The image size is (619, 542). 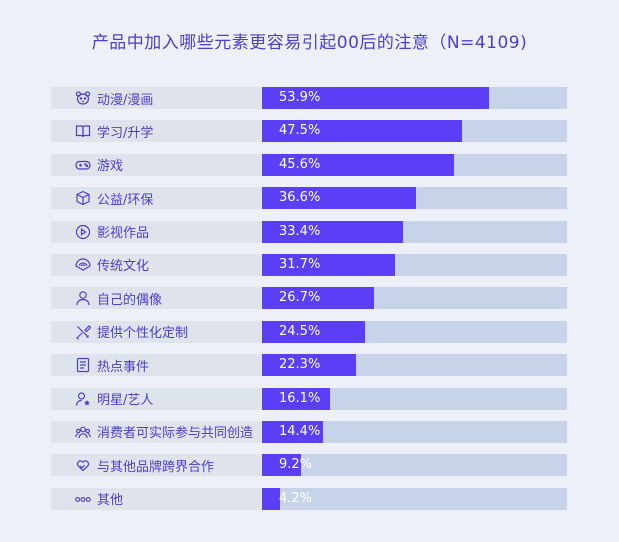 What do you see at coordinates (309, 43) in the screenshot?
I see `chart-title: 产品中加入哪些元素更容易引起00后的注意（N=4109)` at bounding box center [309, 43].